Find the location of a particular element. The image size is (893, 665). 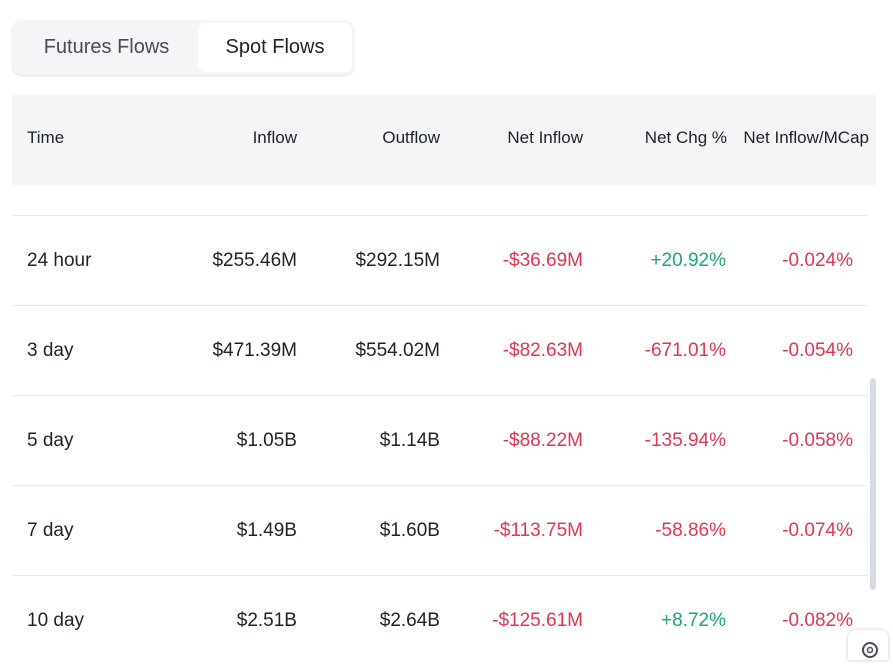

table-cell: $292.15M is located at coordinates (397, 260).